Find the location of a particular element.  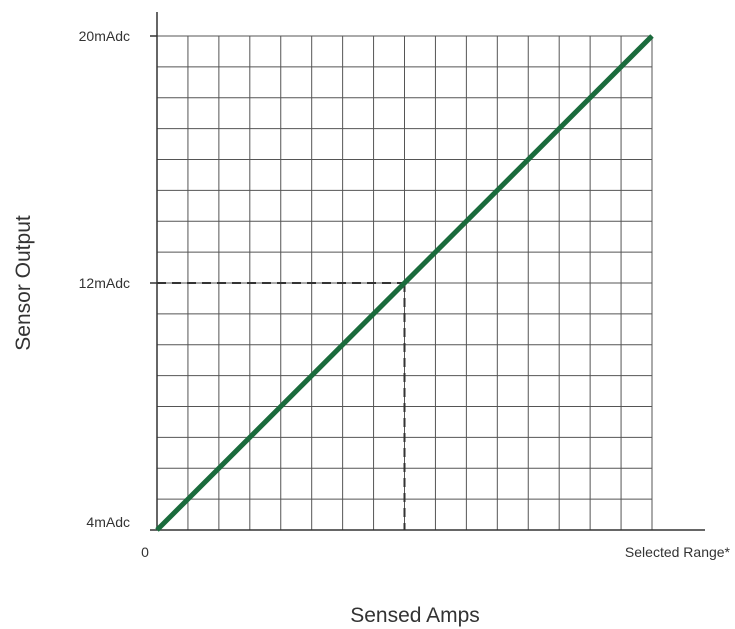

x-axis-title: Sensed Amps is located at coordinates (415, 615).